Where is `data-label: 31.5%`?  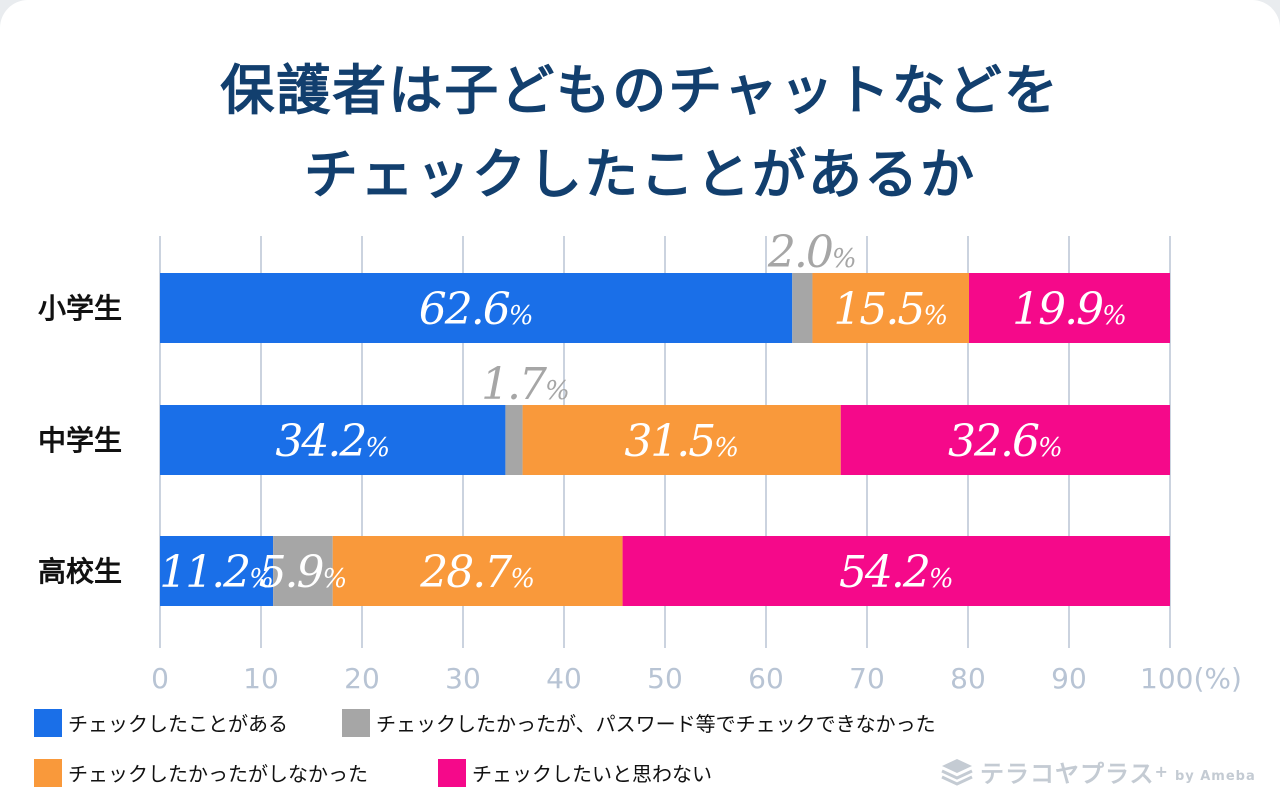
data-label: 31.5% is located at coordinates (681, 441).